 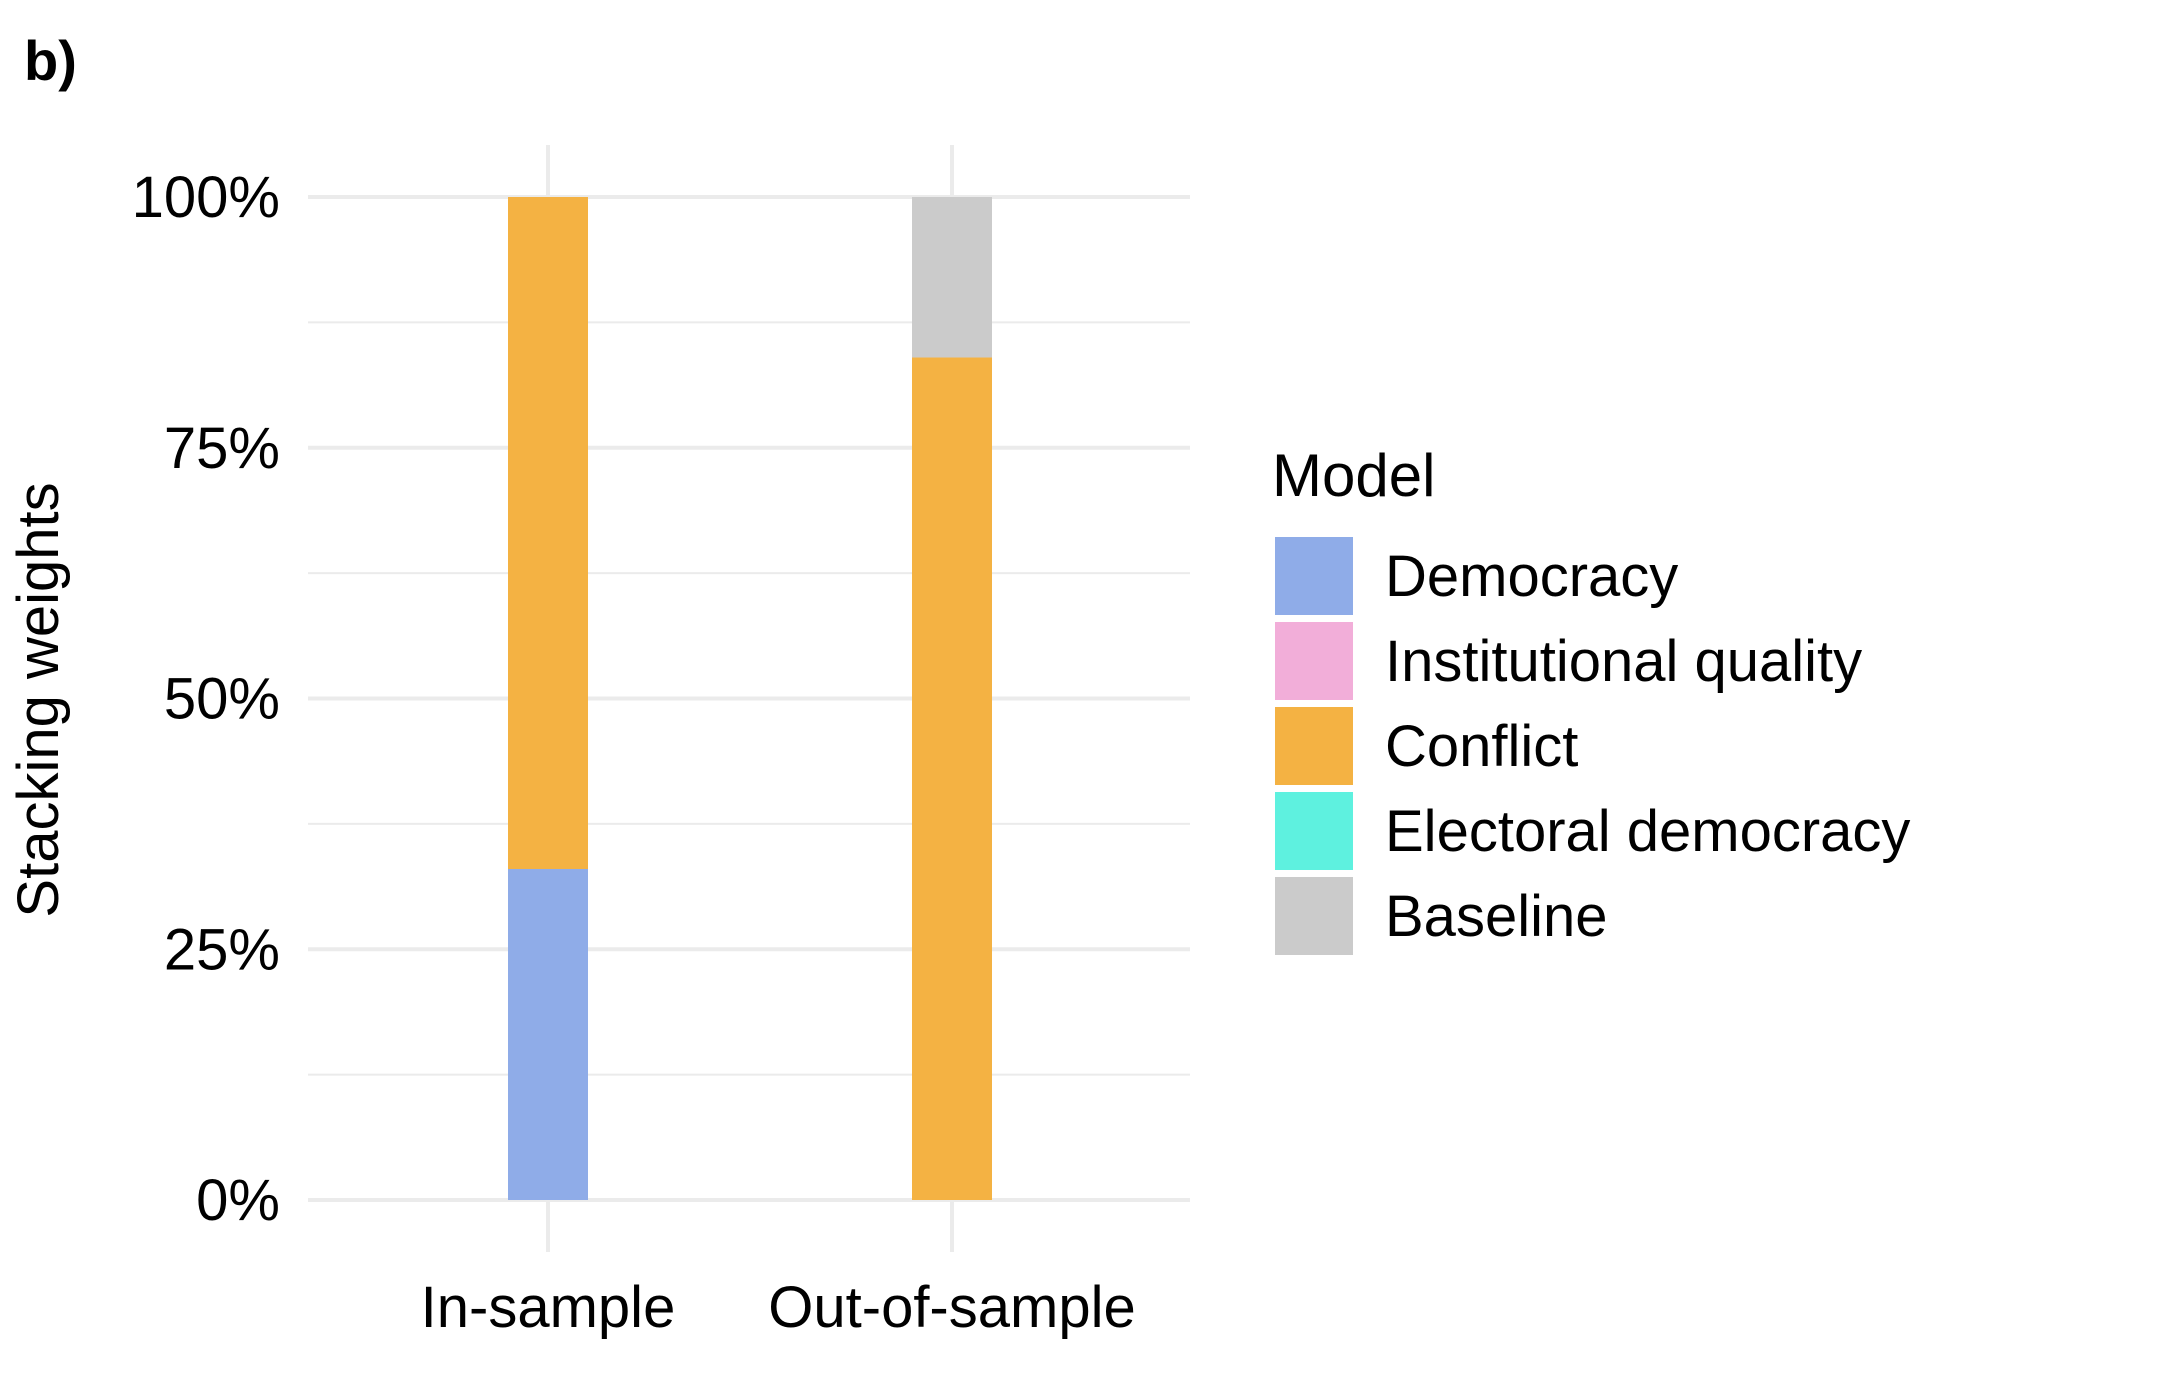 I want to click on y-tick-label: 25%, so click(x=222, y=949).